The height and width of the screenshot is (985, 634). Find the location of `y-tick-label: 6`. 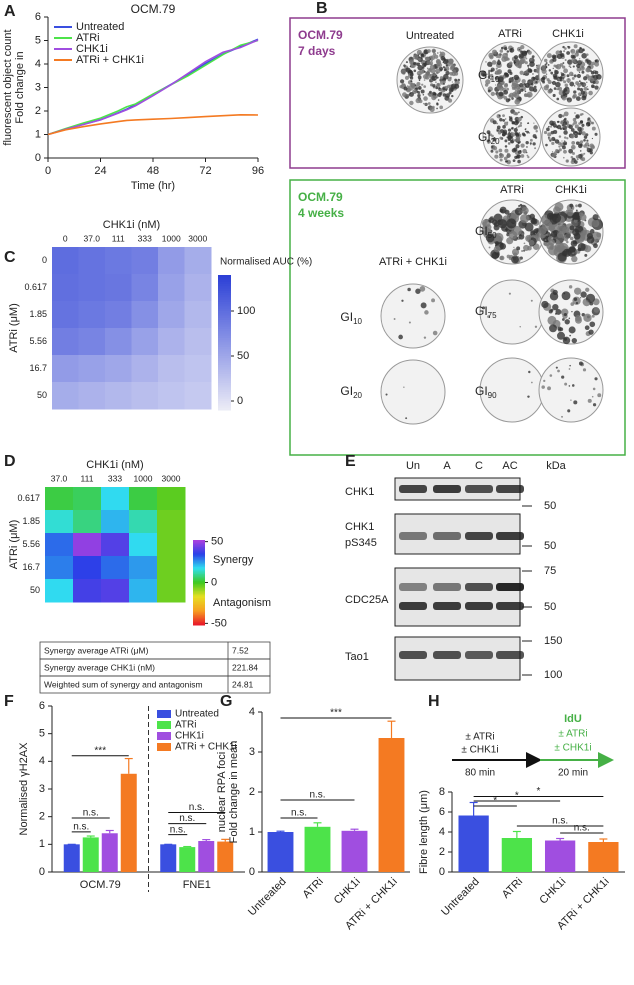

y-tick-label: 6 is located at coordinates (442, 812).